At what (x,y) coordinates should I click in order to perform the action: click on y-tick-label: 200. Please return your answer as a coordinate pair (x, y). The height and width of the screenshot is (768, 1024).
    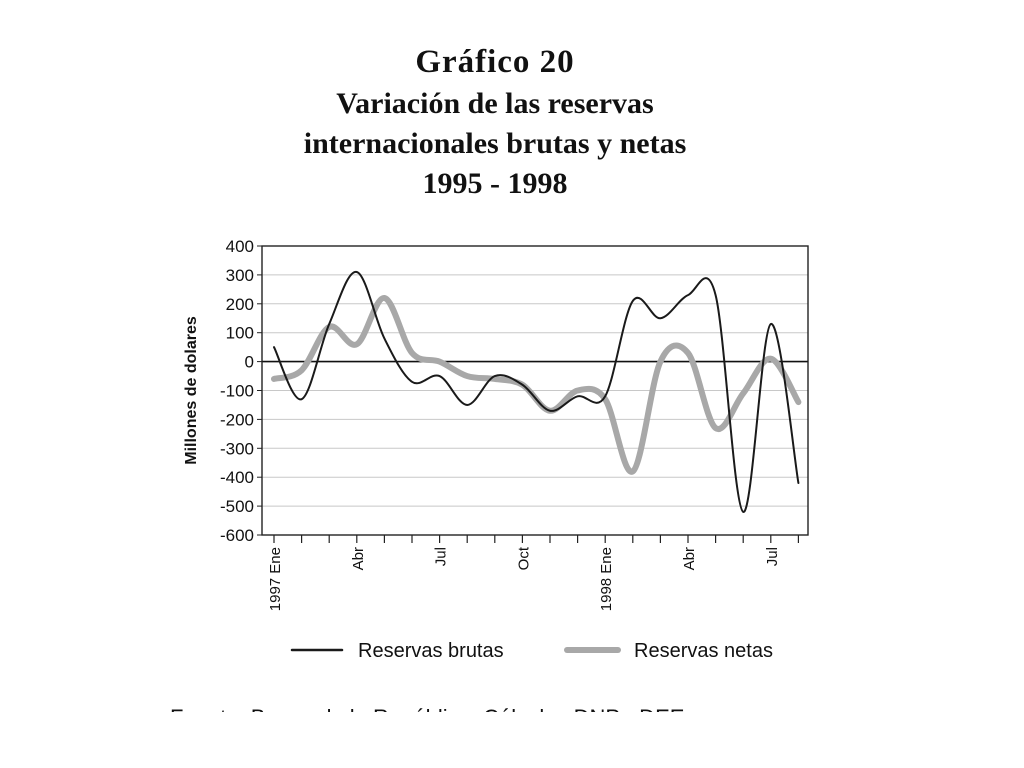
    Looking at the image, I should click on (240, 304).